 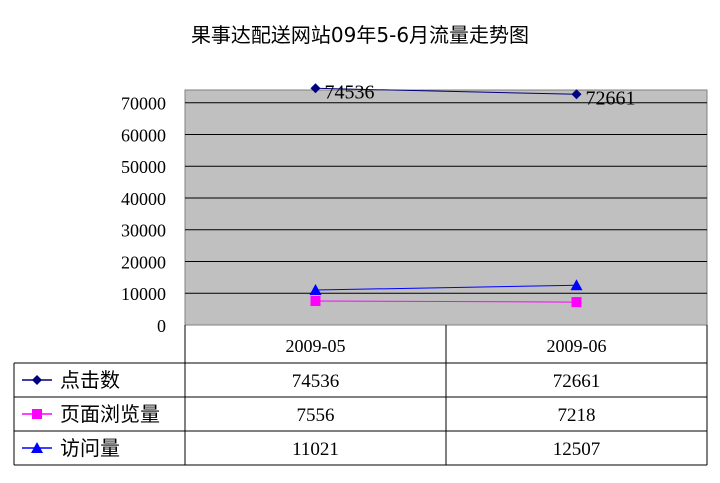 What do you see at coordinates (577, 346) in the screenshot?
I see `category-label-1: 2009-06` at bounding box center [577, 346].